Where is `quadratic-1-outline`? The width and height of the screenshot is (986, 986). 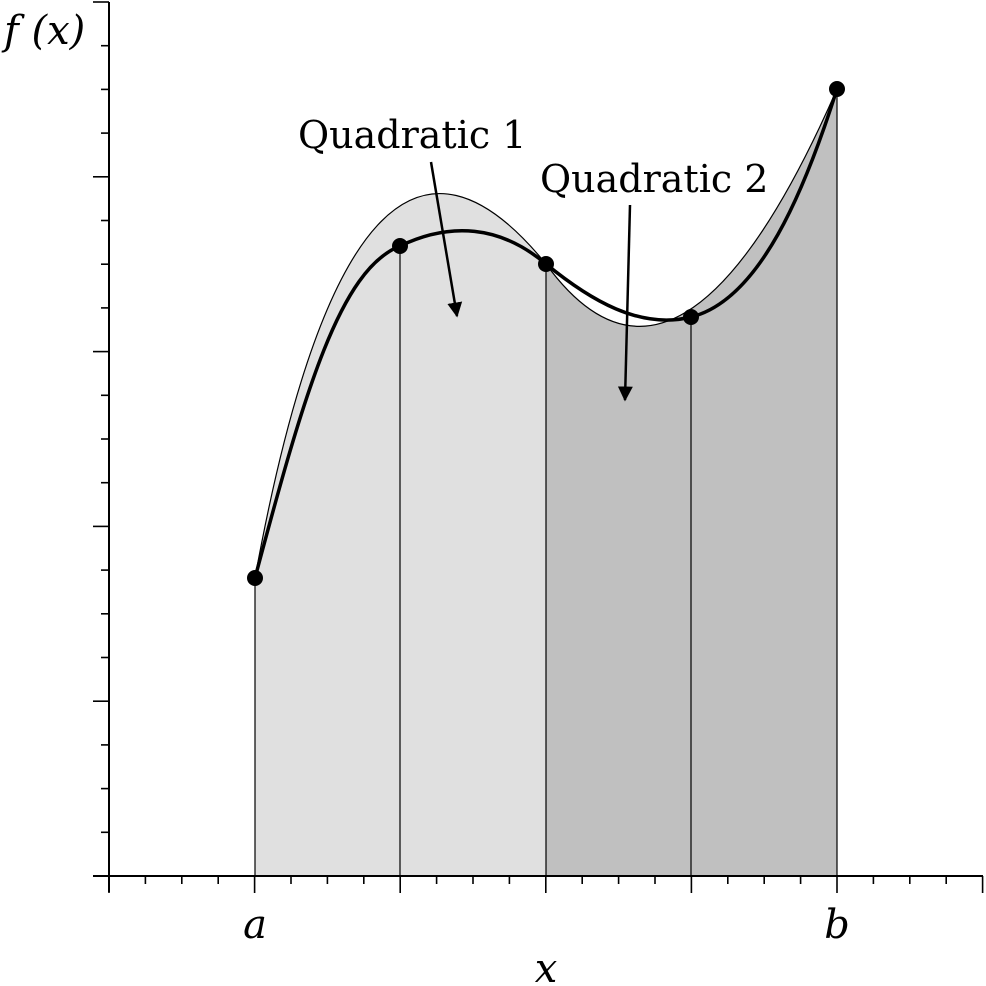 quadratic-1-outline is located at coordinates (400, 385).